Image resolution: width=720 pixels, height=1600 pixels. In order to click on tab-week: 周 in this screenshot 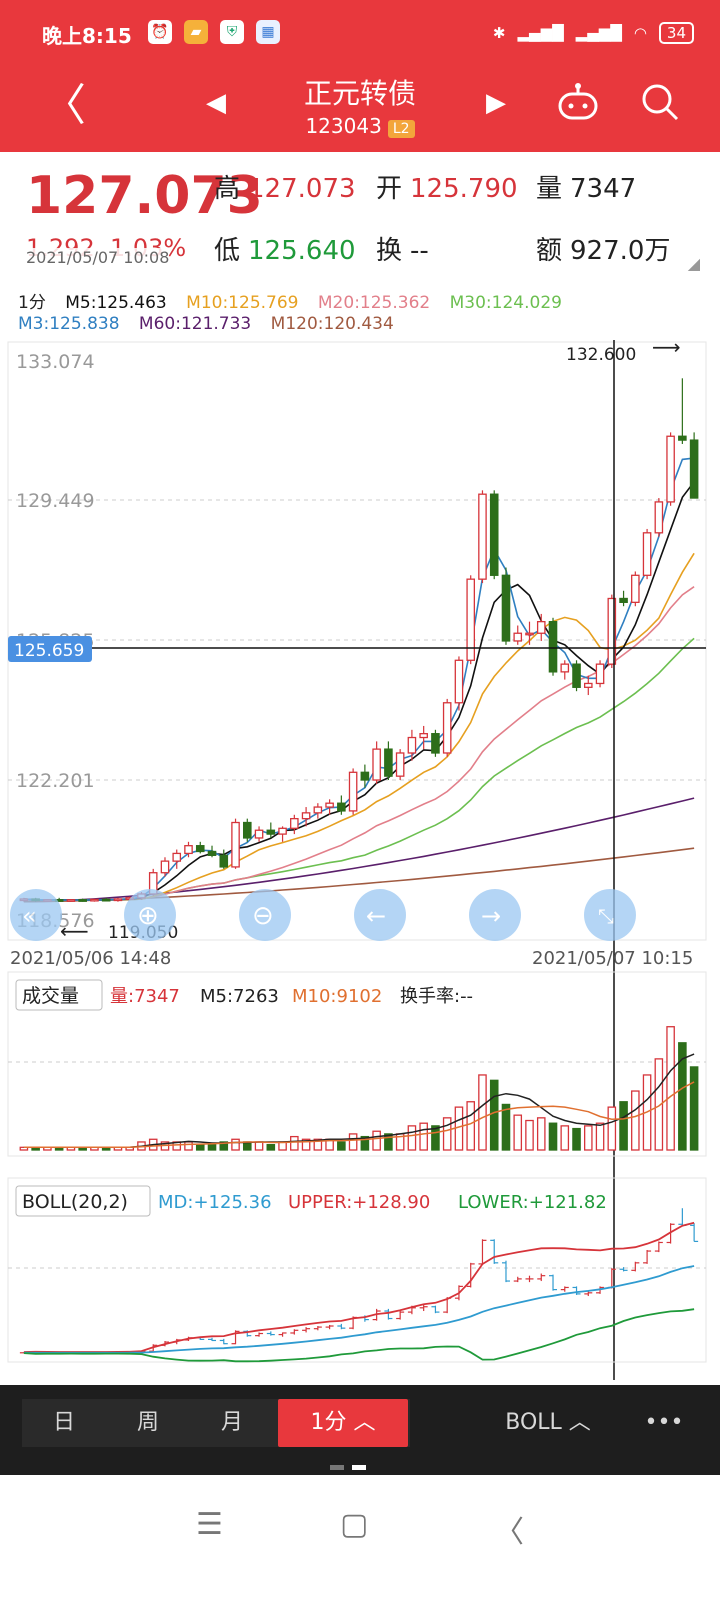, I will do `click(147, 1422)`.